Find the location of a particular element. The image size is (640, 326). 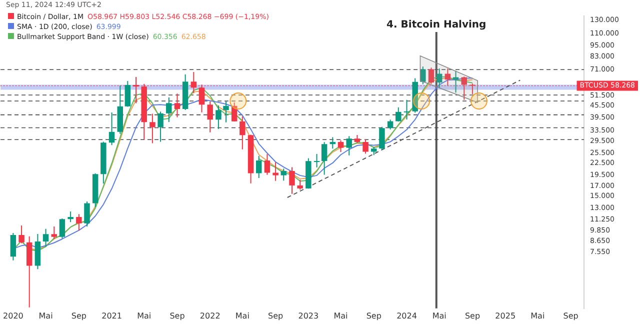

x-tick-label: 2024 is located at coordinates (406, 315).